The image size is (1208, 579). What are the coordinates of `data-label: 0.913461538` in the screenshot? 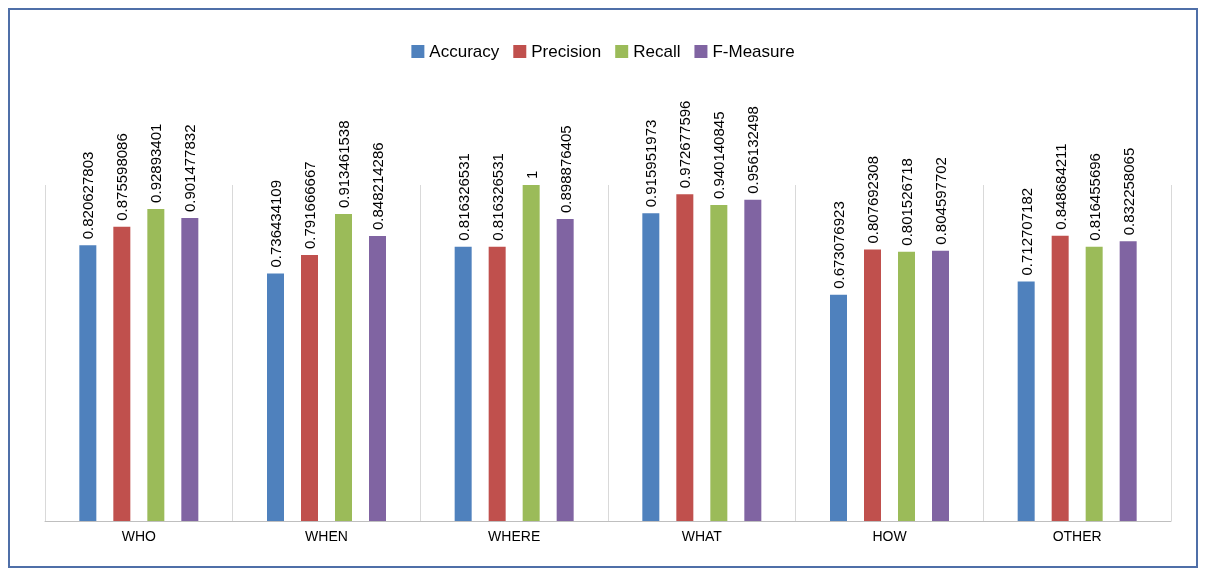 It's located at (343, 164).